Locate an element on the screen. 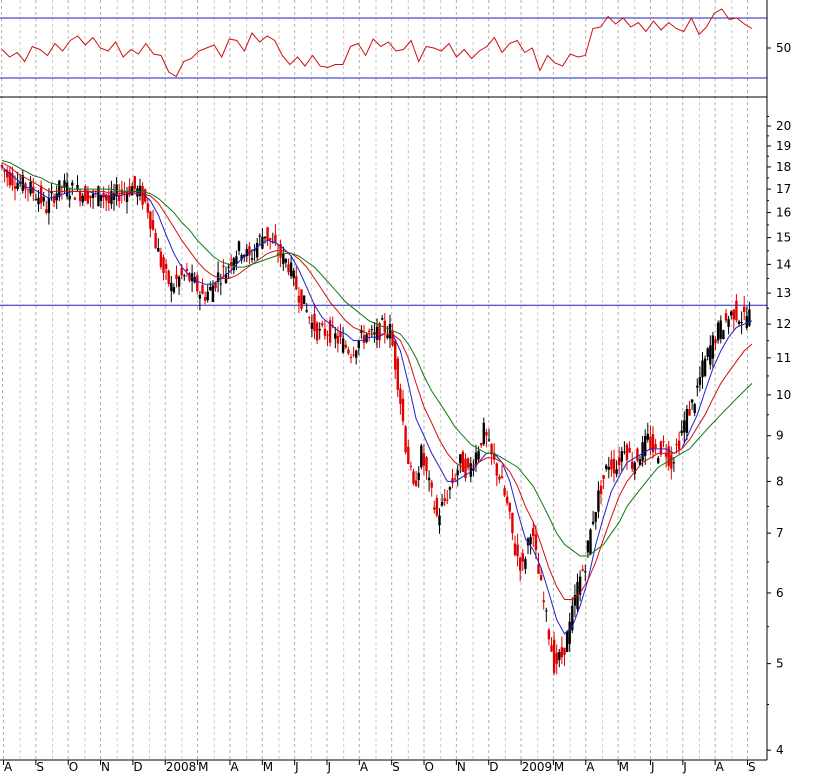  x-tick-label: M is located at coordinates (559, 767).